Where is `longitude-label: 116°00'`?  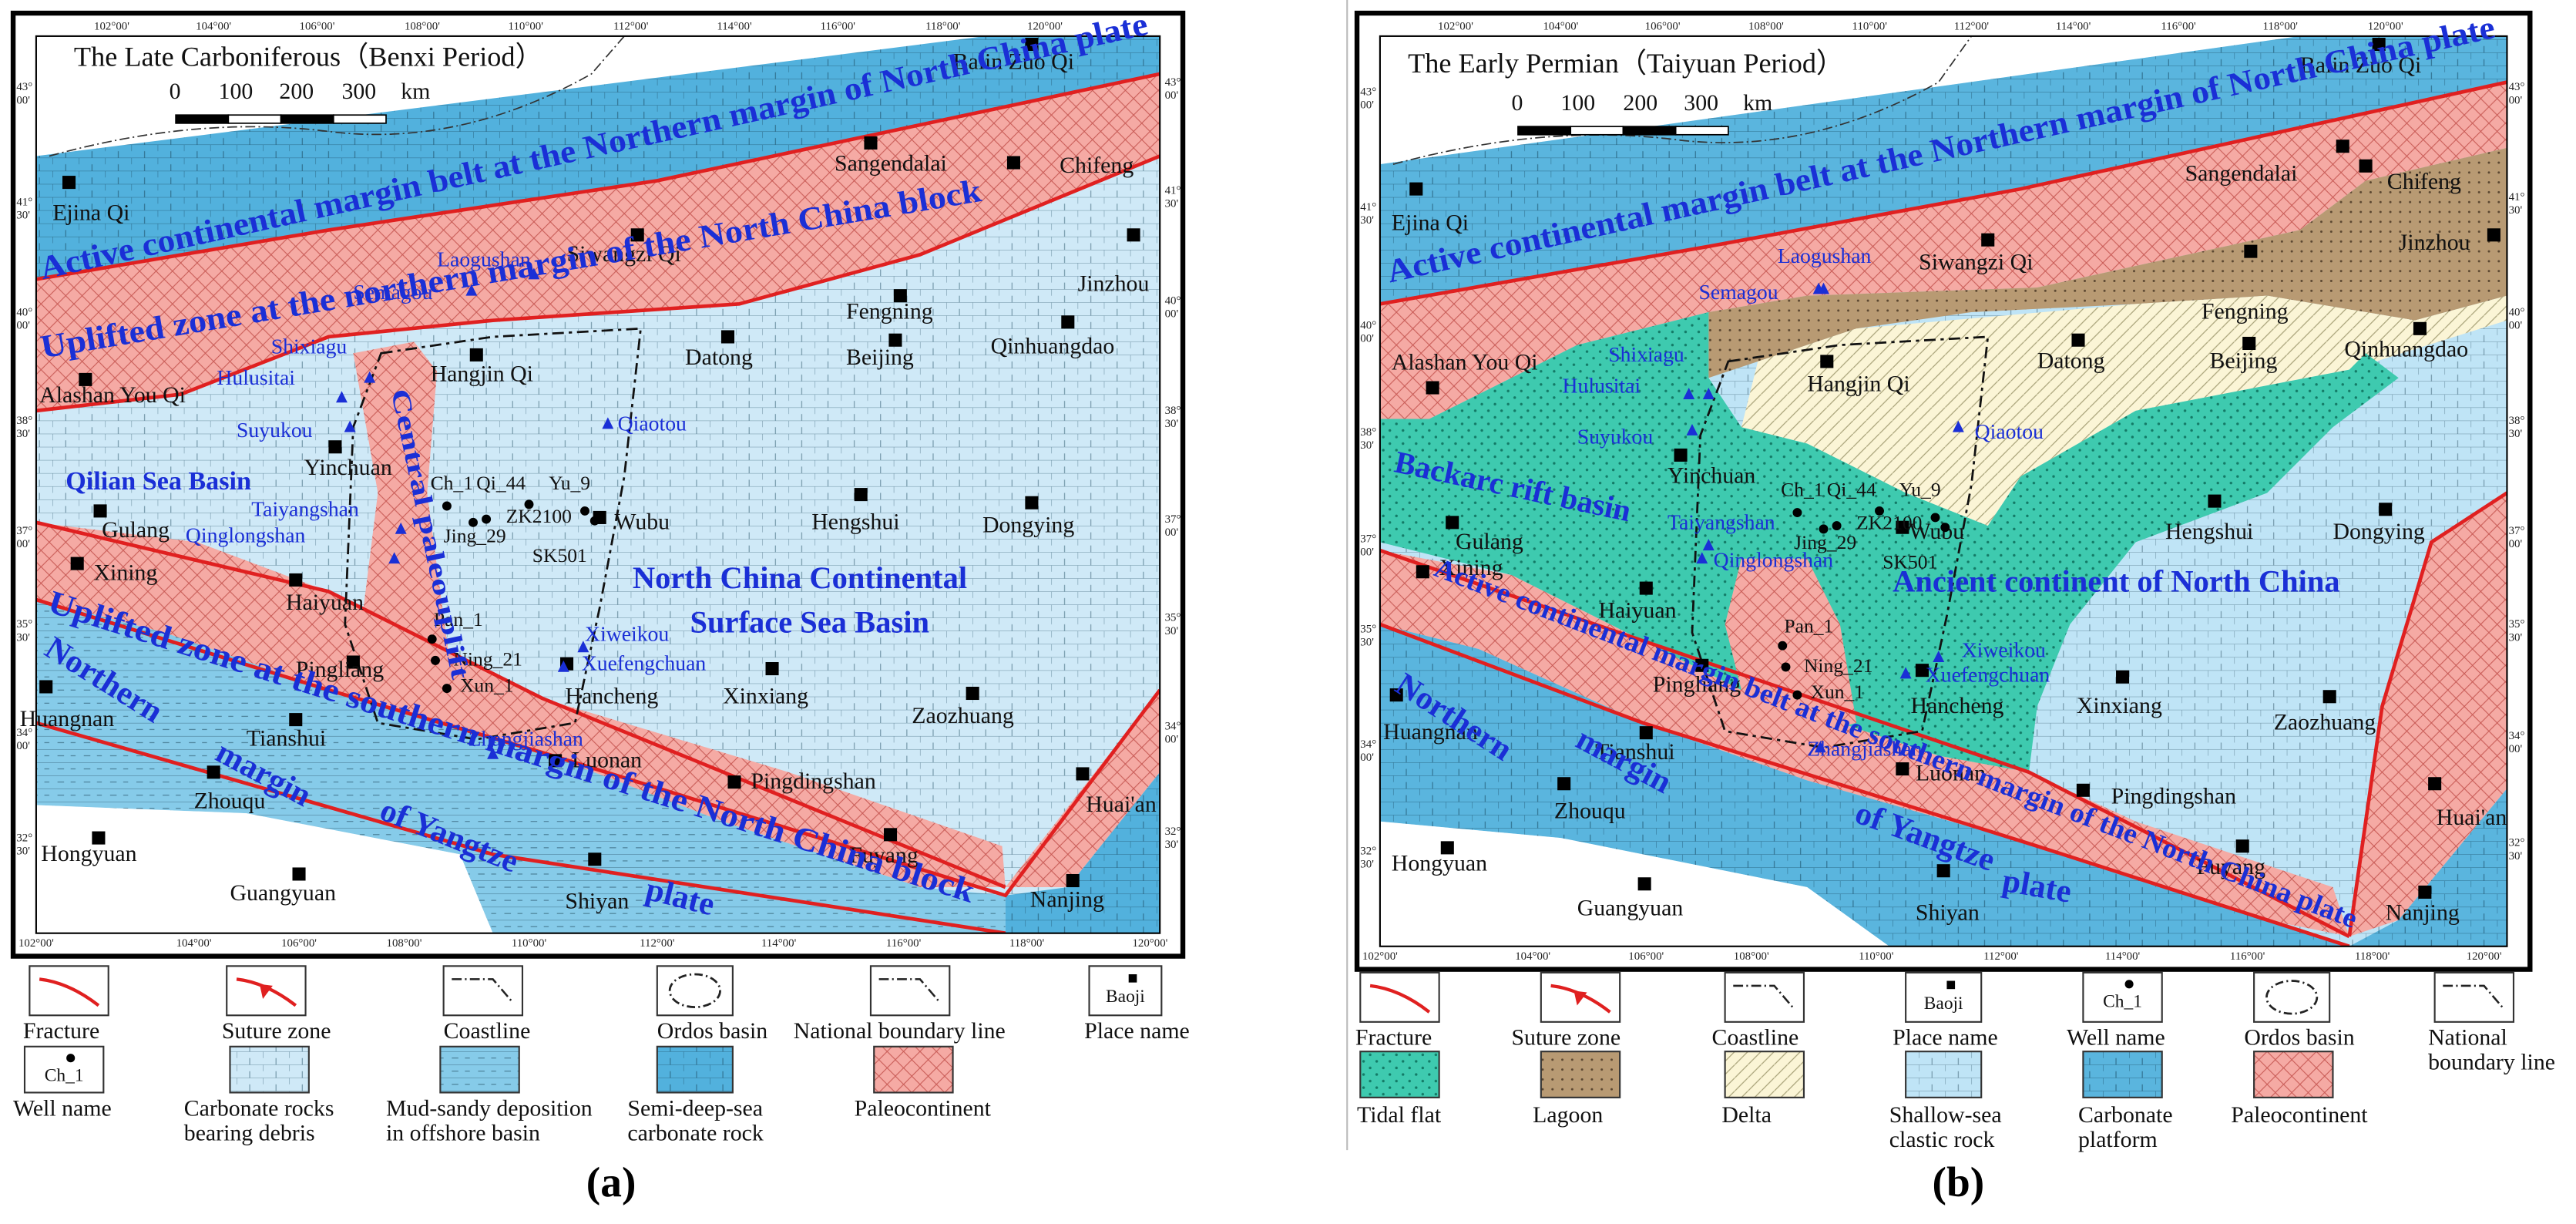 longitude-label: 116°00' is located at coordinates (2247, 957).